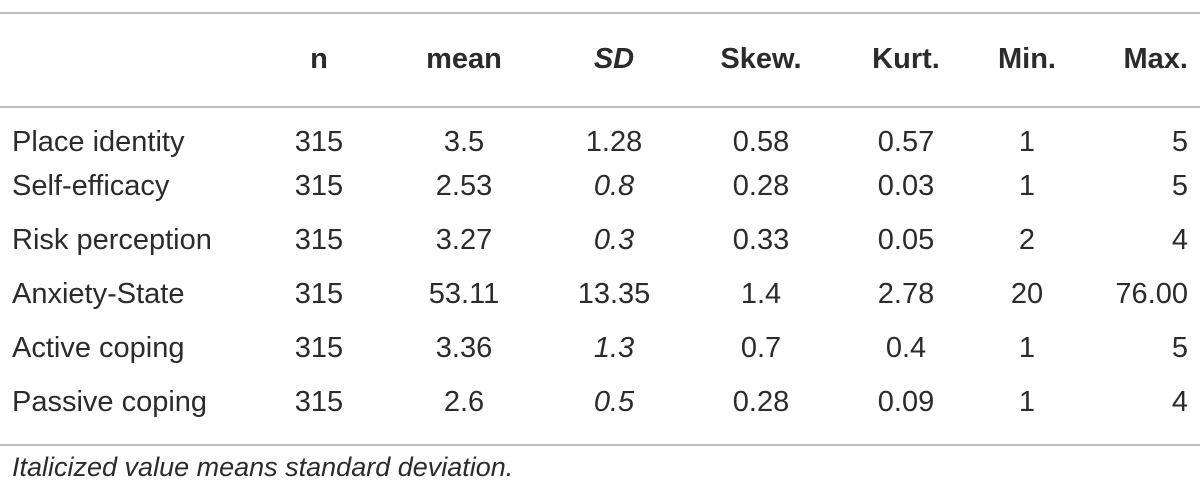  Describe the element at coordinates (906, 347) in the screenshot. I see `cell-kurt: 0.4` at that location.